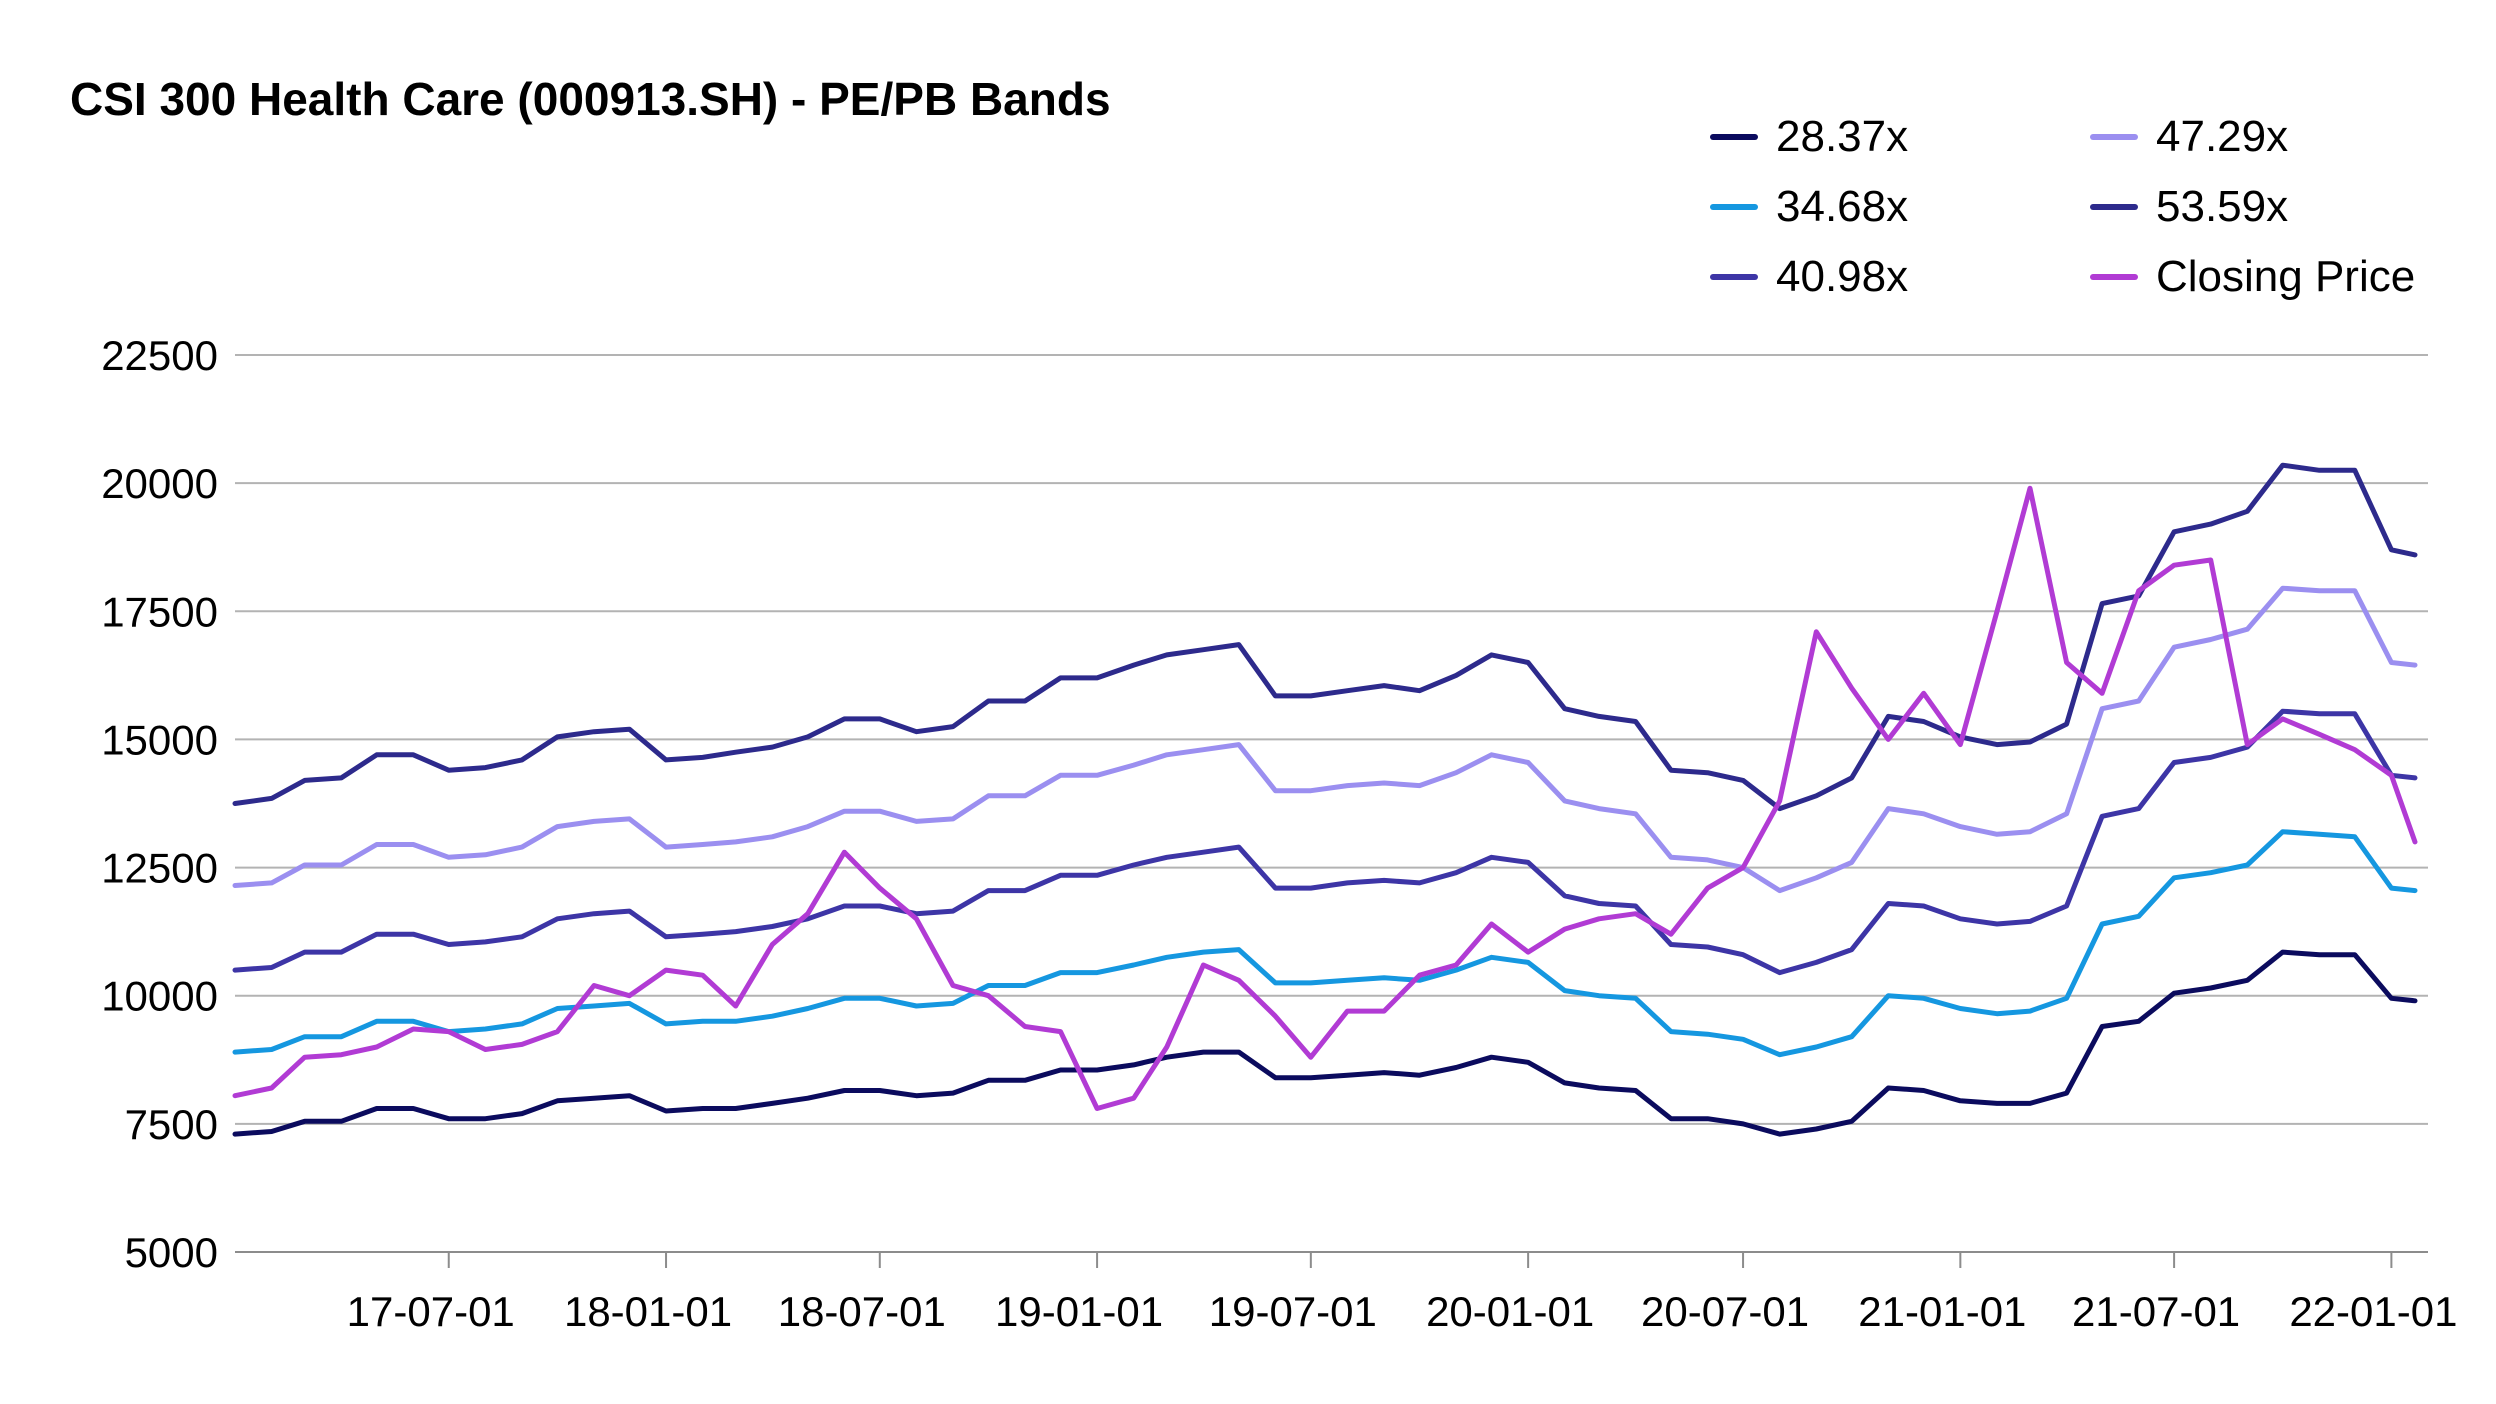 Image resolution: width=2496 pixels, height=1404 pixels. I want to click on x-tick-label: 18-07-01, so click(862, 1311).